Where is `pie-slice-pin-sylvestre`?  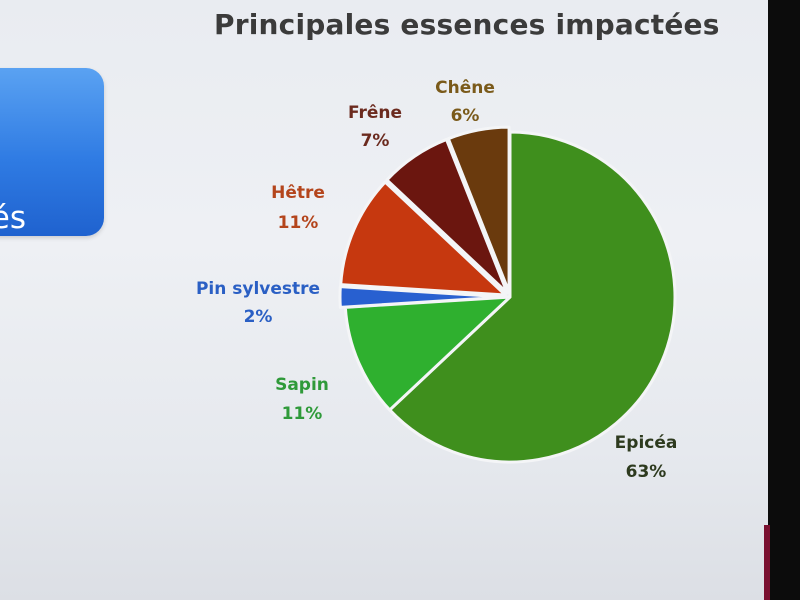 pie-slice-pin-sylvestre is located at coordinates (422, 297).